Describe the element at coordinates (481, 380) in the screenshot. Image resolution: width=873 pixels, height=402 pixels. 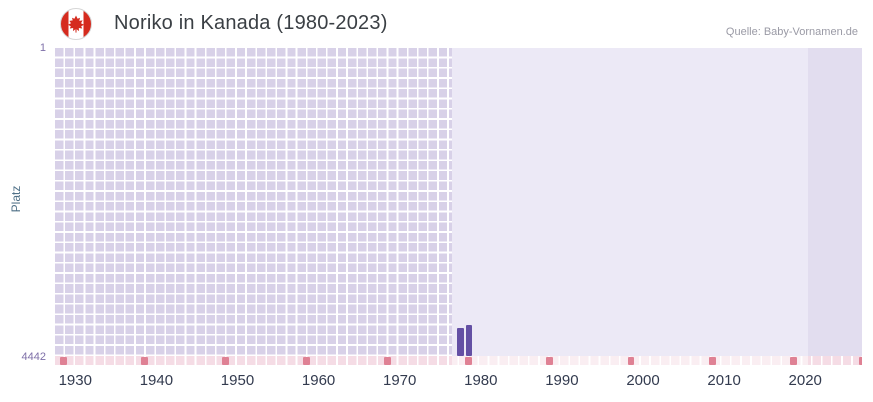
I see `x-tick-label: 1980` at that location.